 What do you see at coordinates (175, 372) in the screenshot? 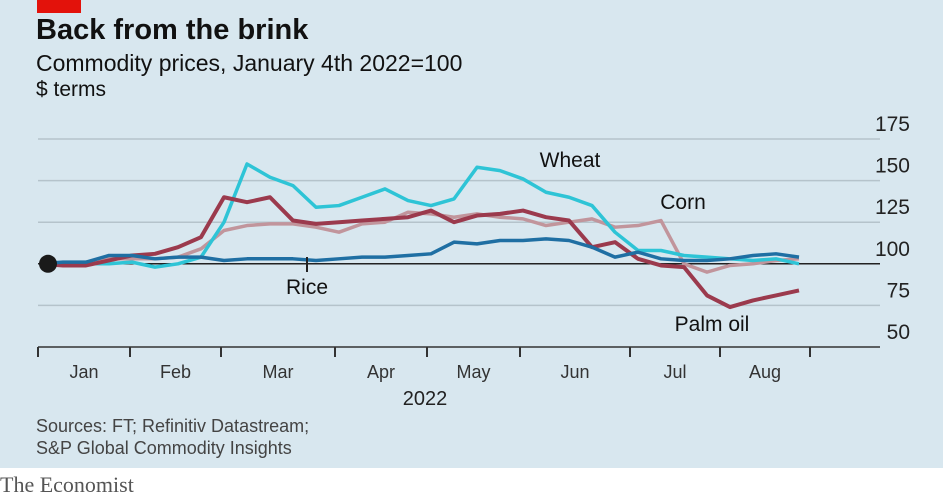
I see `x-tick-label: Feb` at bounding box center [175, 372].